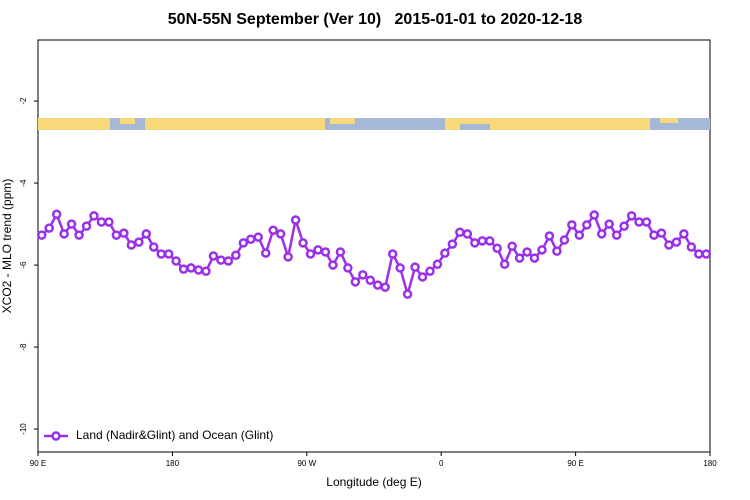 The width and height of the screenshot is (750, 500). What do you see at coordinates (23, 429) in the screenshot?
I see `y-tick-label: -10` at bounding box center [23, 429].